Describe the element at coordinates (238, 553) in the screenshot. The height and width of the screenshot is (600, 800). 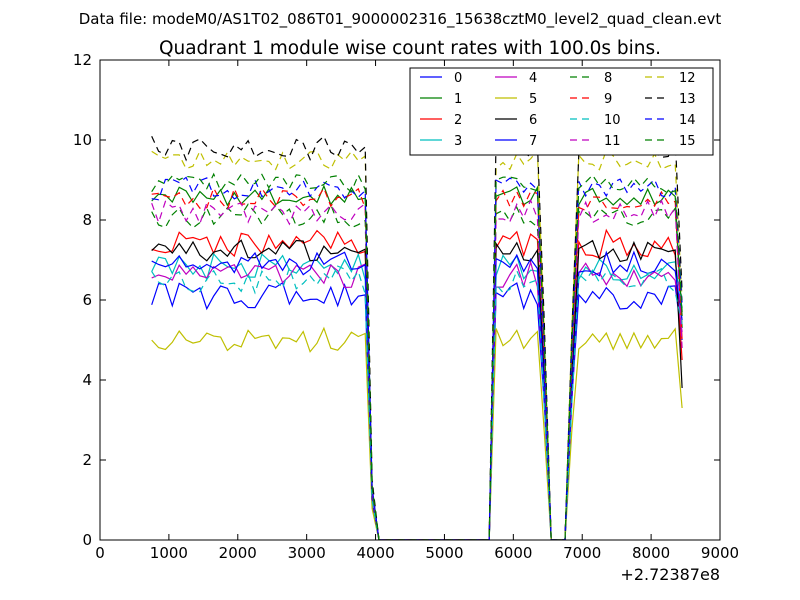
I see `x-tick-label: 2000` at that location.